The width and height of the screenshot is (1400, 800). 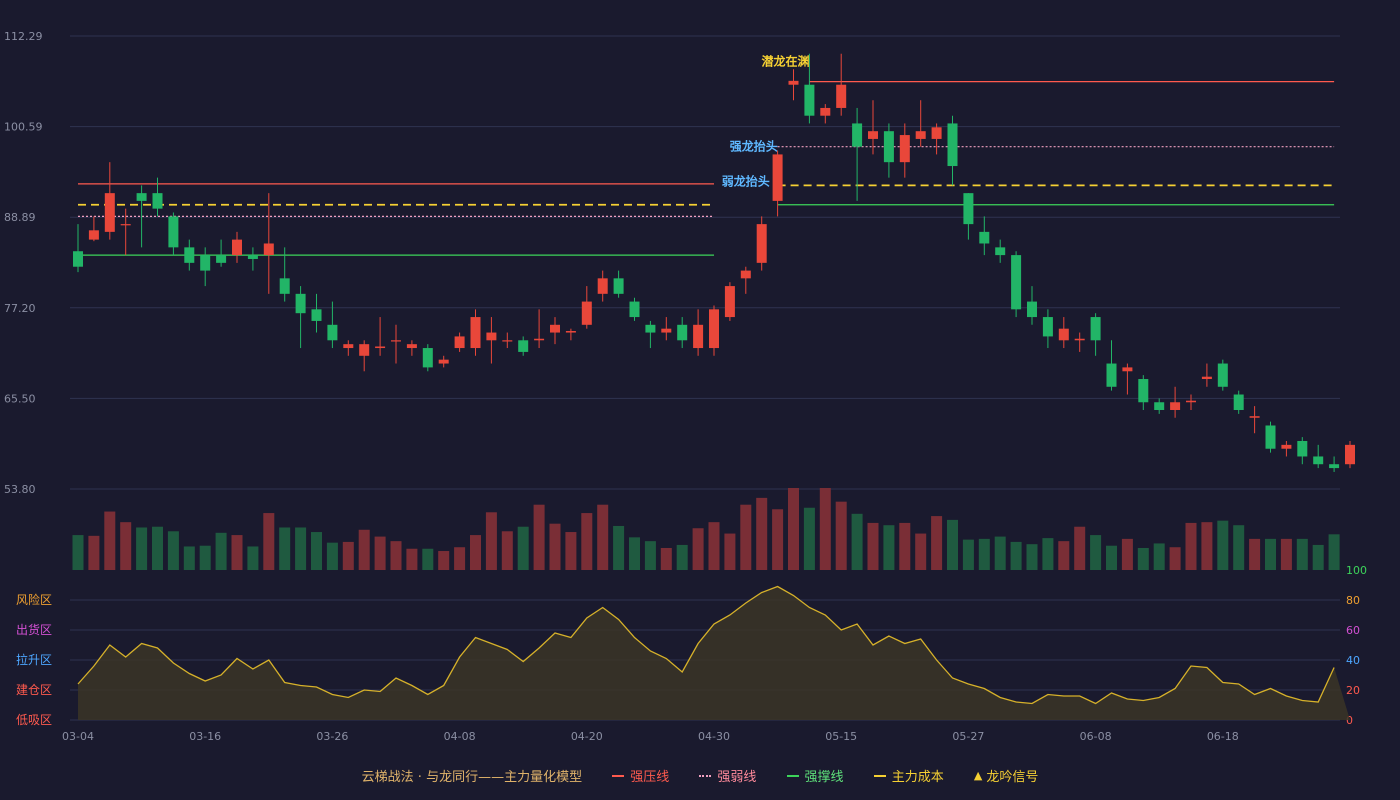 What do you see at coordinates (20, 398) in the screenshot?
I see `price-tick-label: 65.50` at bounding box center [20, 398].